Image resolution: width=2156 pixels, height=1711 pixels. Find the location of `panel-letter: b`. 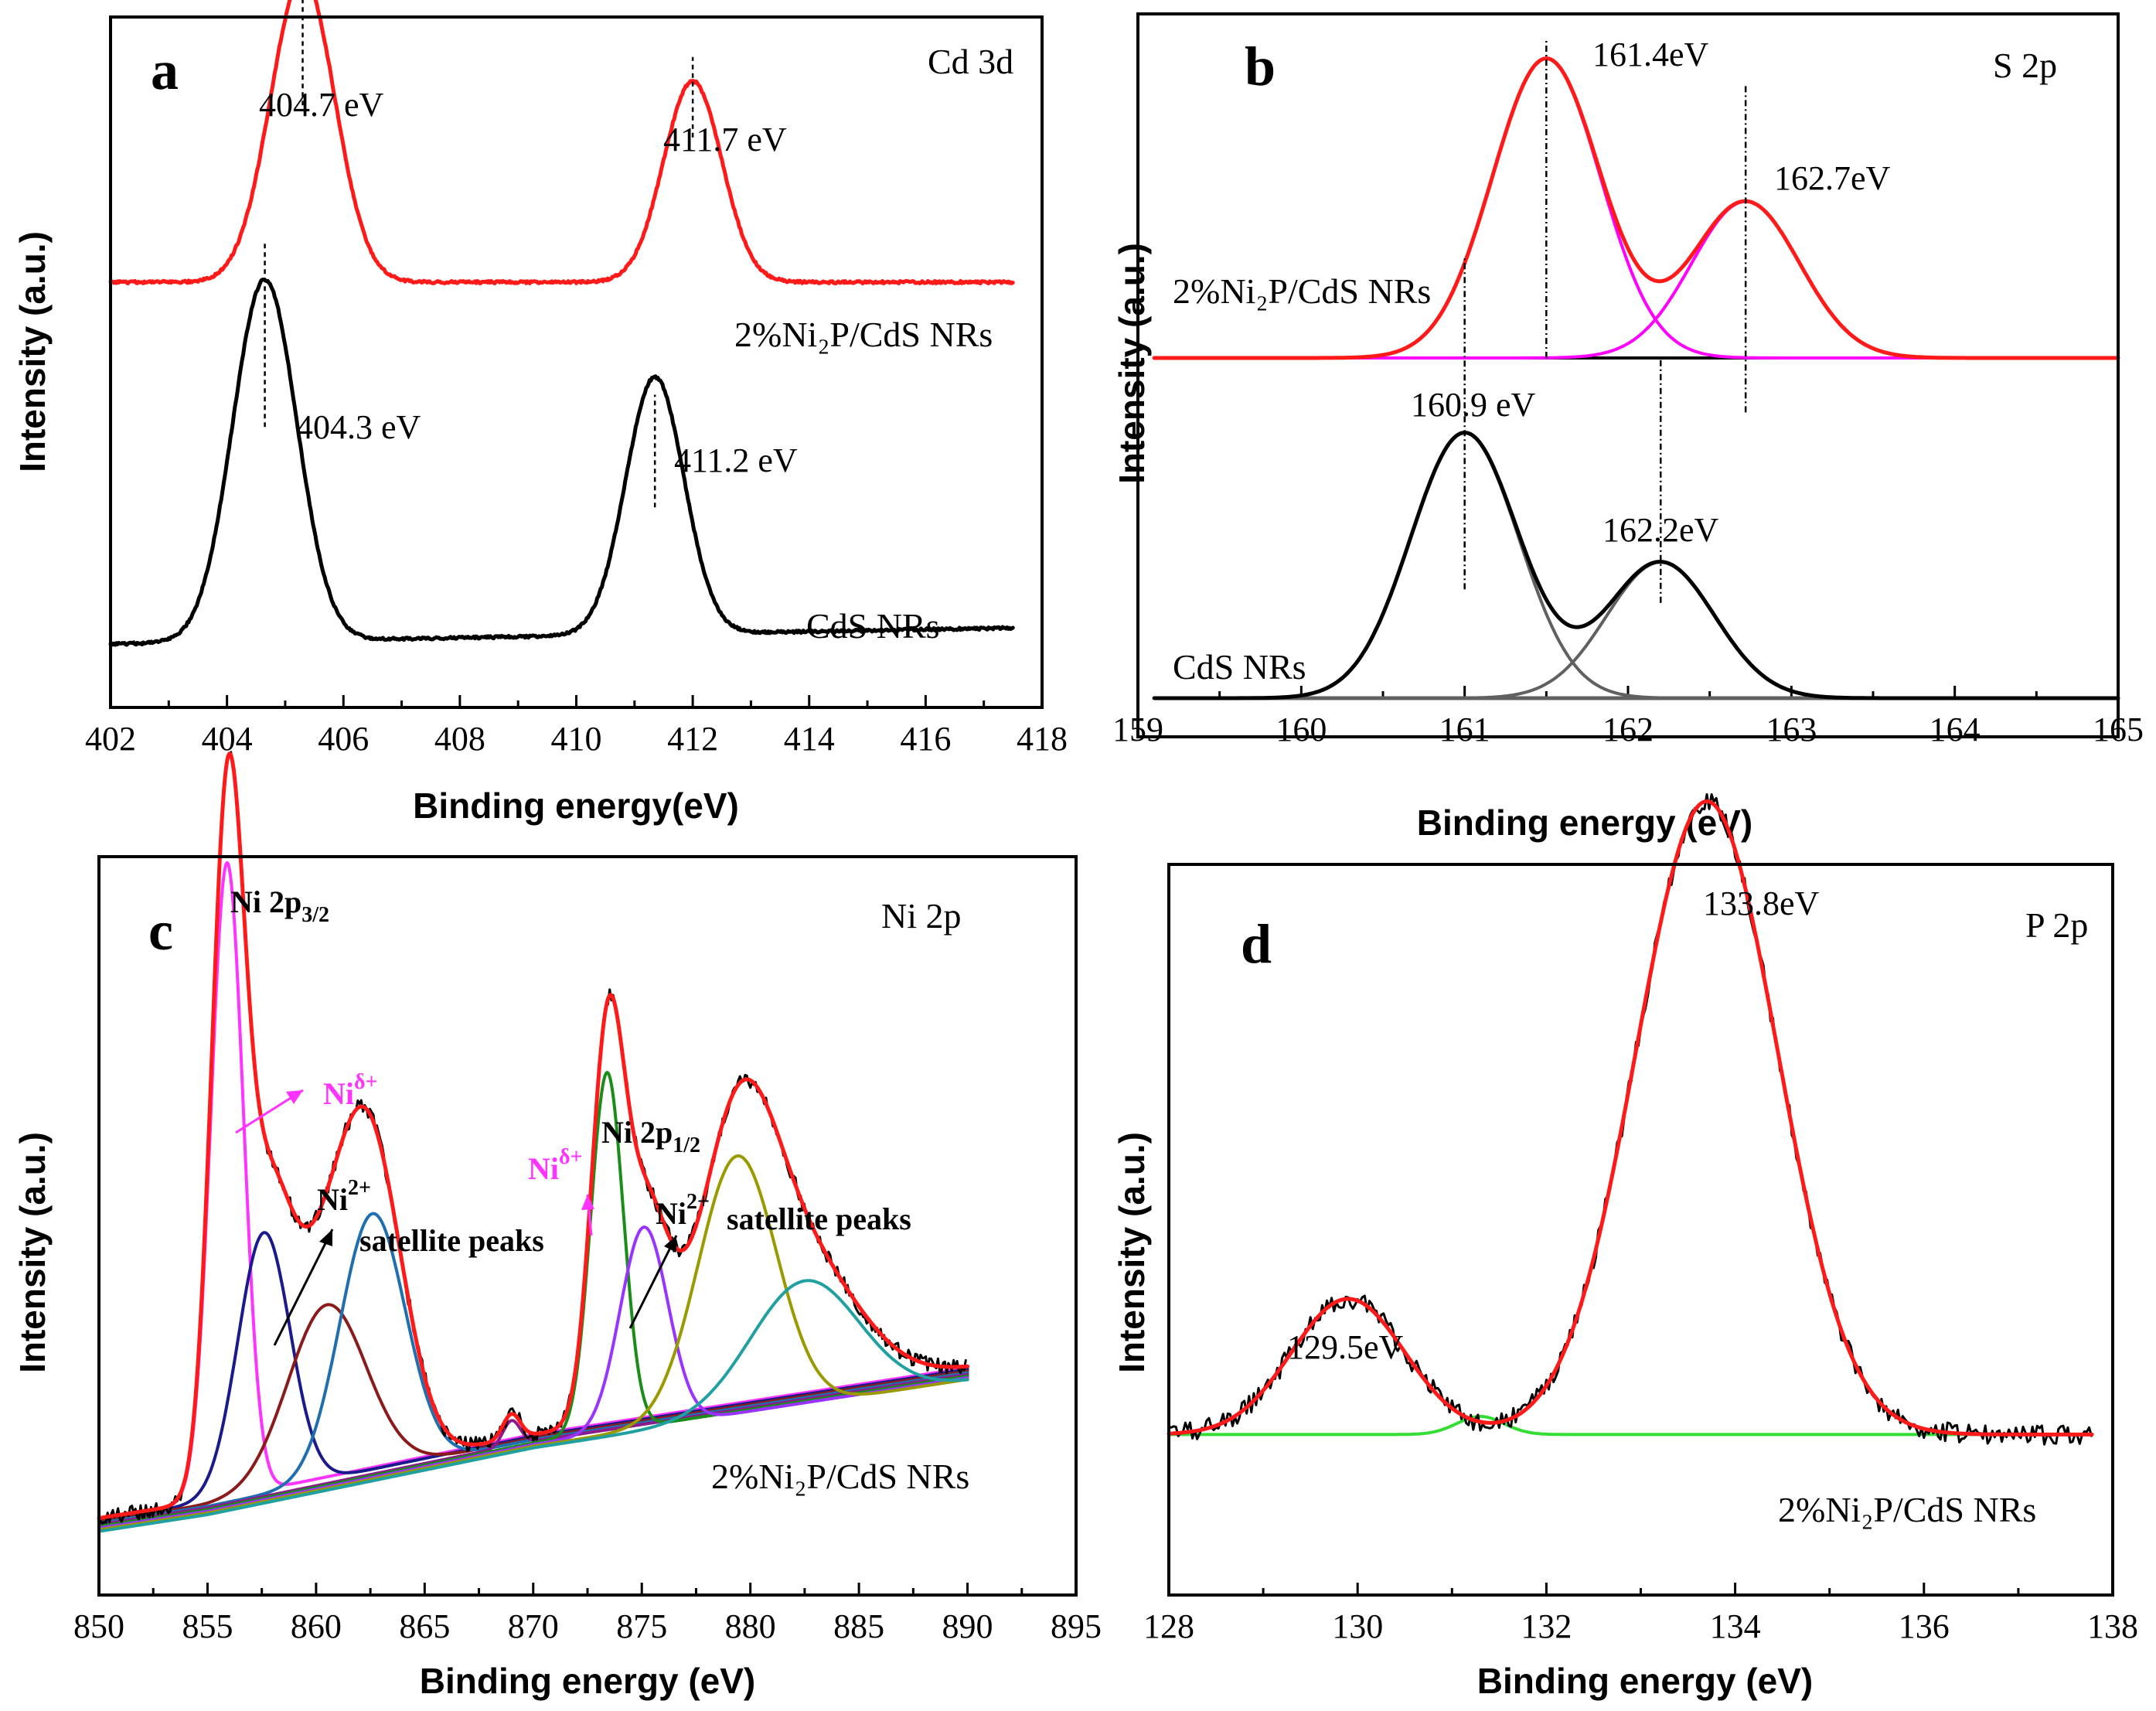

panel-letter: b is located at coordinates (1260, 66).